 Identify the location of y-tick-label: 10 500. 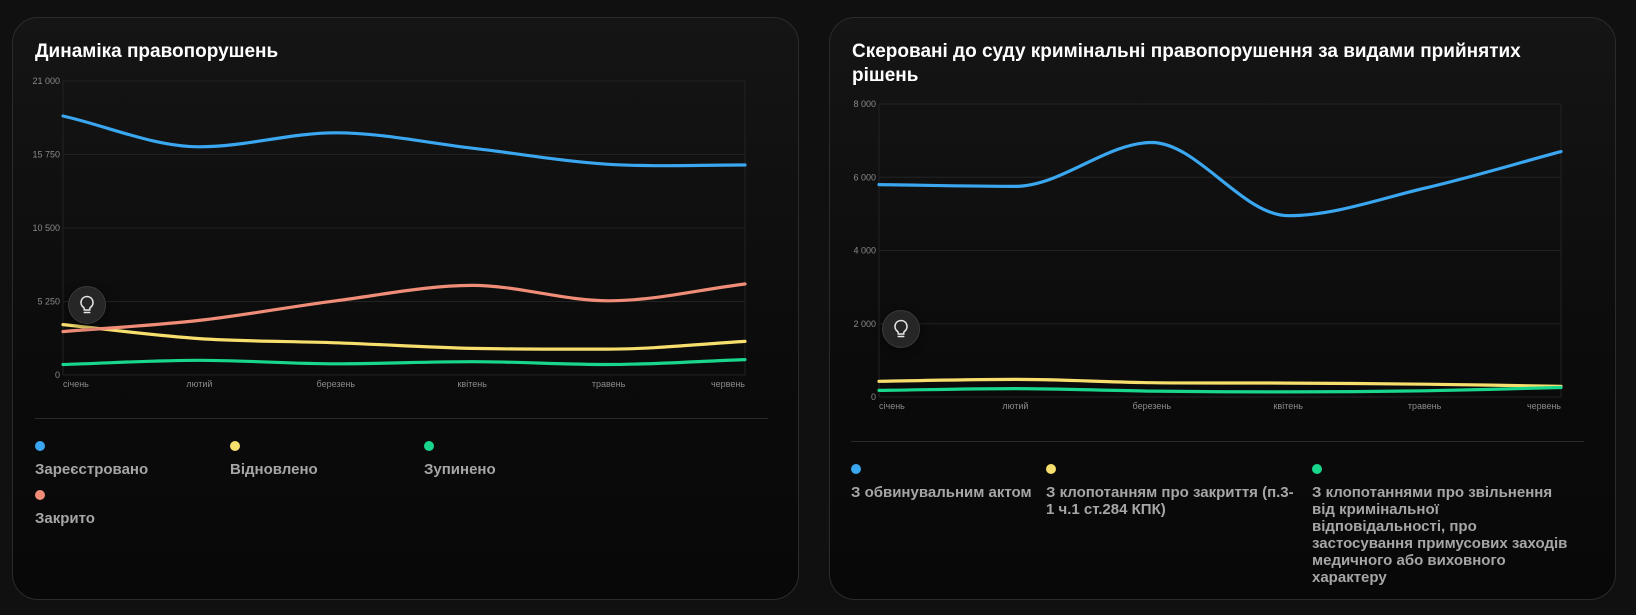
(46, 228).